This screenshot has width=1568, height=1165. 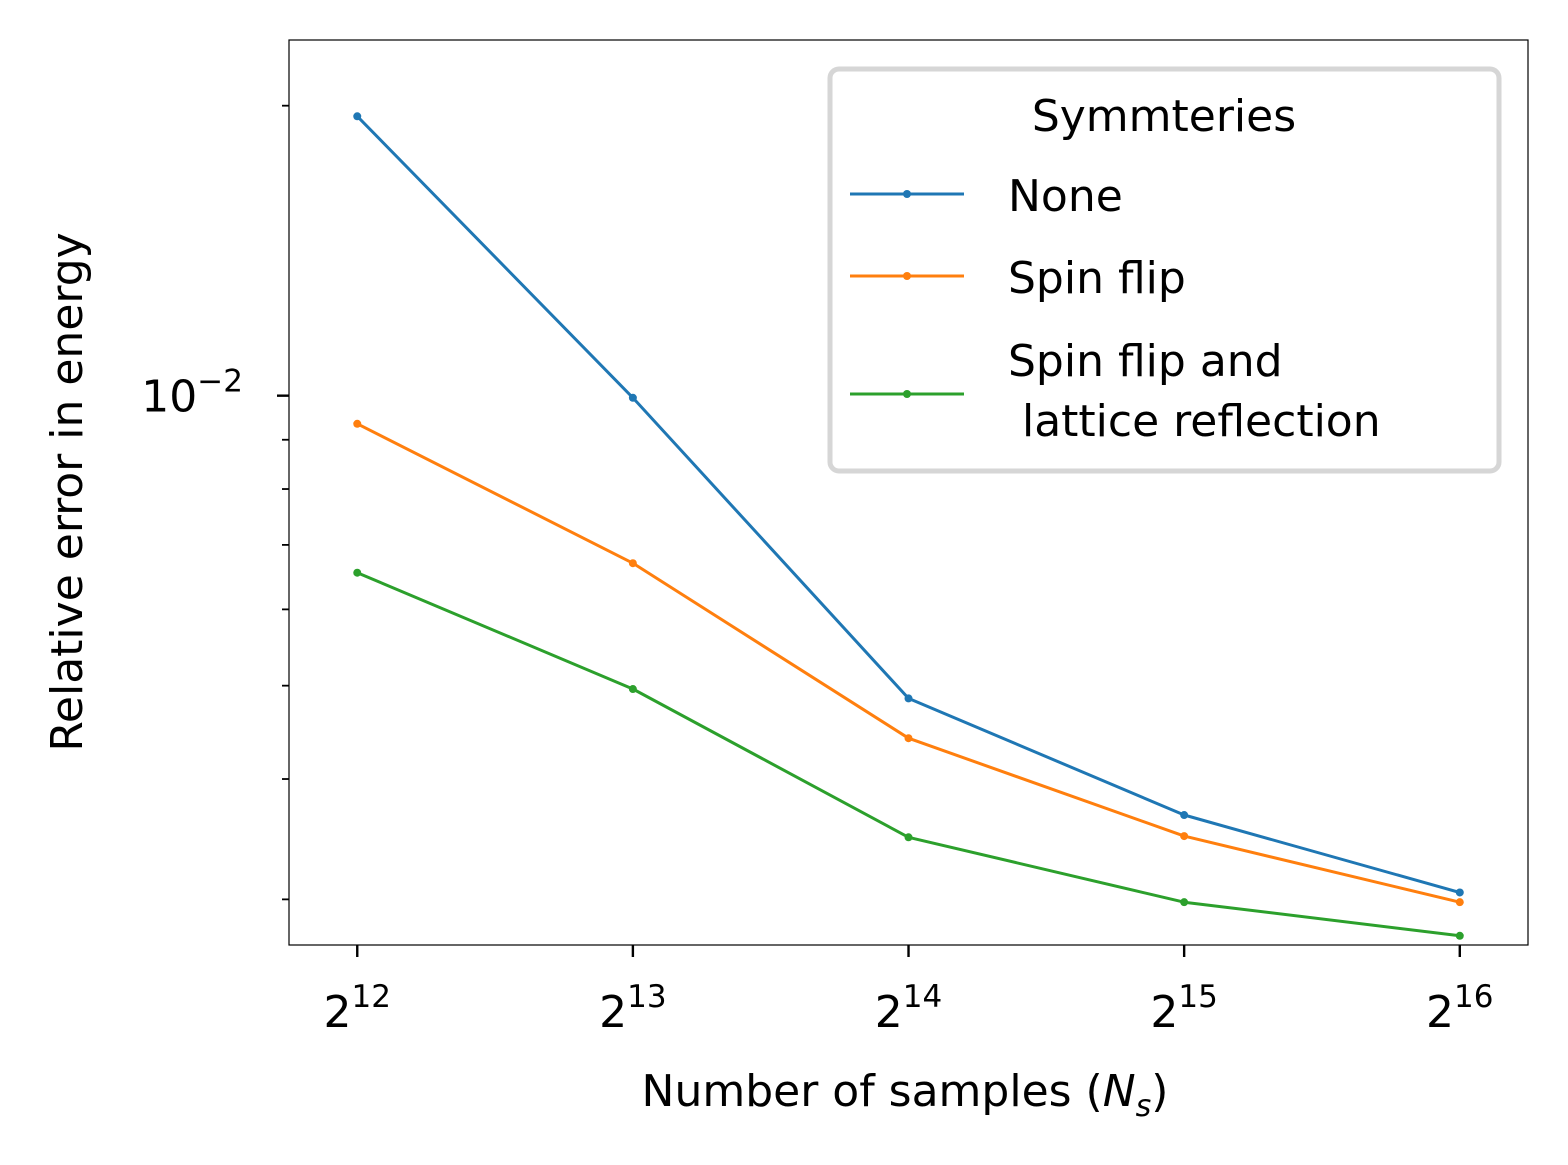 I want to click on x-tick-label: 214, so click(x=908, y=1008).